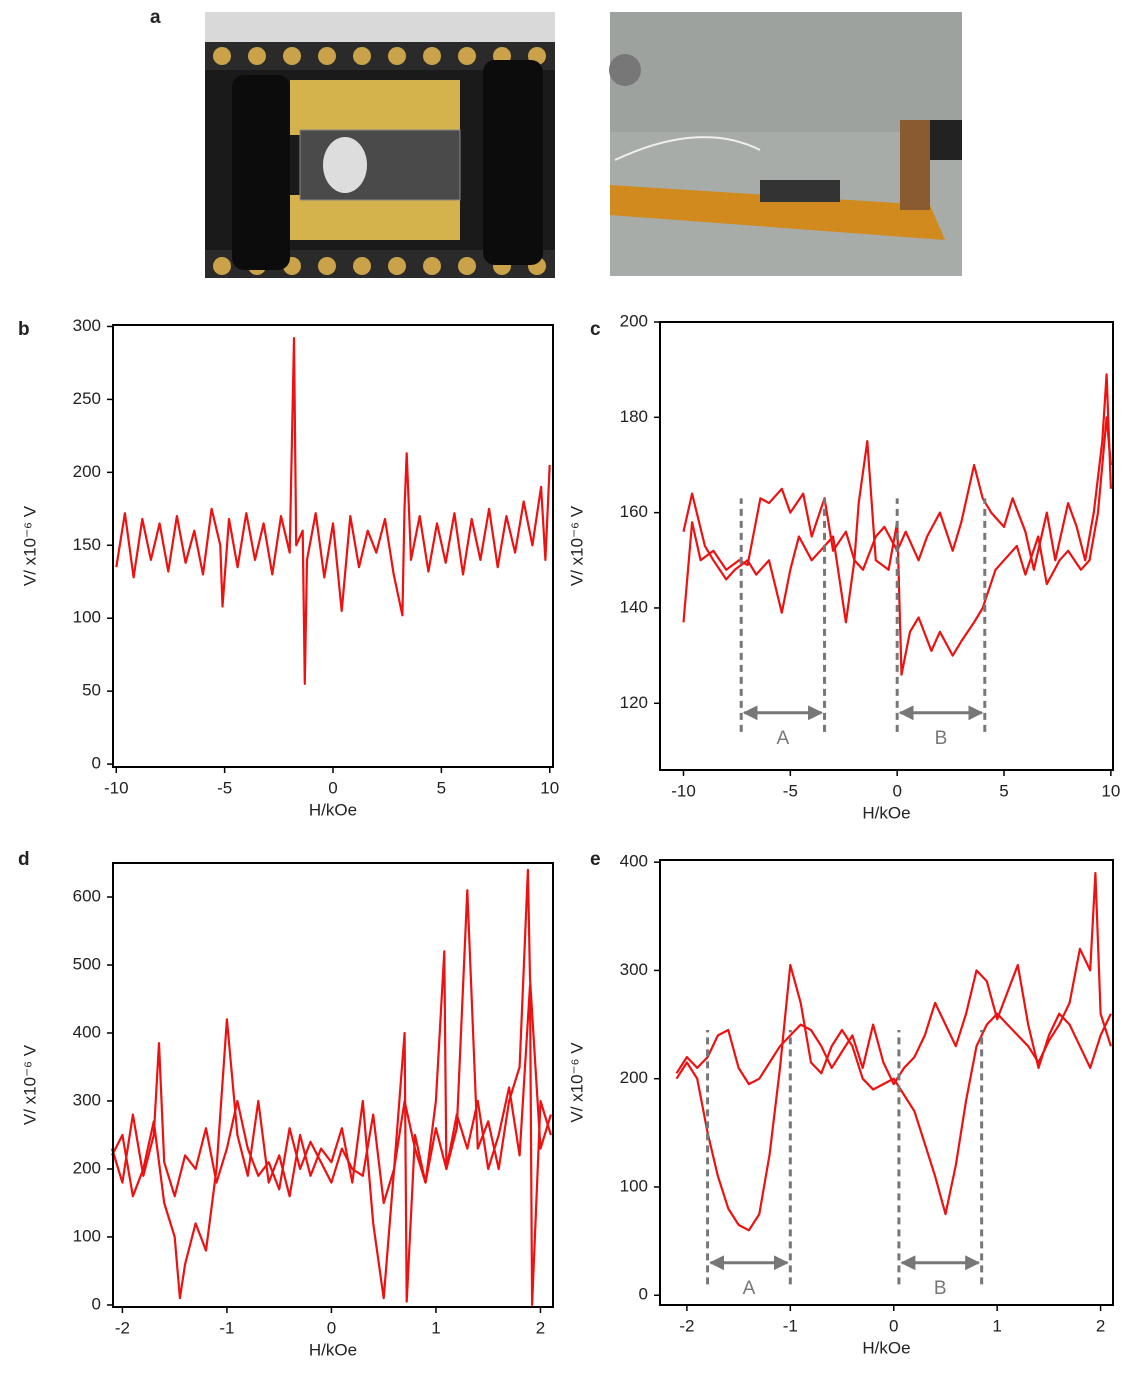 This screenshot has width=1128, height=1392. Describe the element at coordinates (155, 17) in the screenshot. I see `panel-label: a` at that location.